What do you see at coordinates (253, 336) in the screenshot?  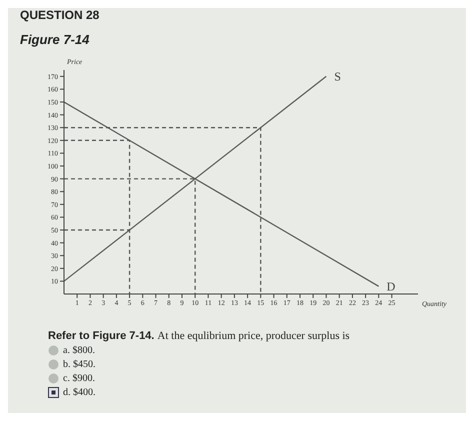 I see `text: At the equlibrium price, producer surplus is` at bounding box center [253, 336].